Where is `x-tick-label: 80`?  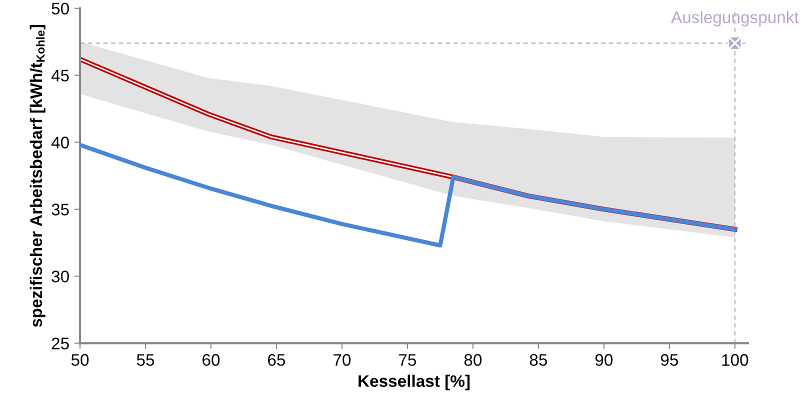 x-tick-label: 80 is located at coordinates (473, 360).